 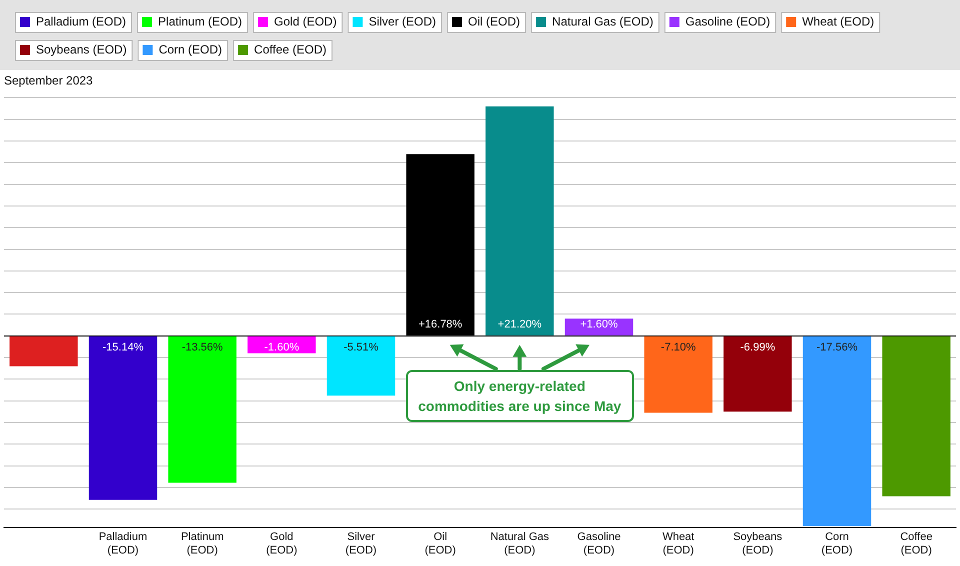 What do you see at coordinates (361, 543) in the screenshot?
I see `x-tick-label: Silver (EOD)` at bounding box center [361, 543].